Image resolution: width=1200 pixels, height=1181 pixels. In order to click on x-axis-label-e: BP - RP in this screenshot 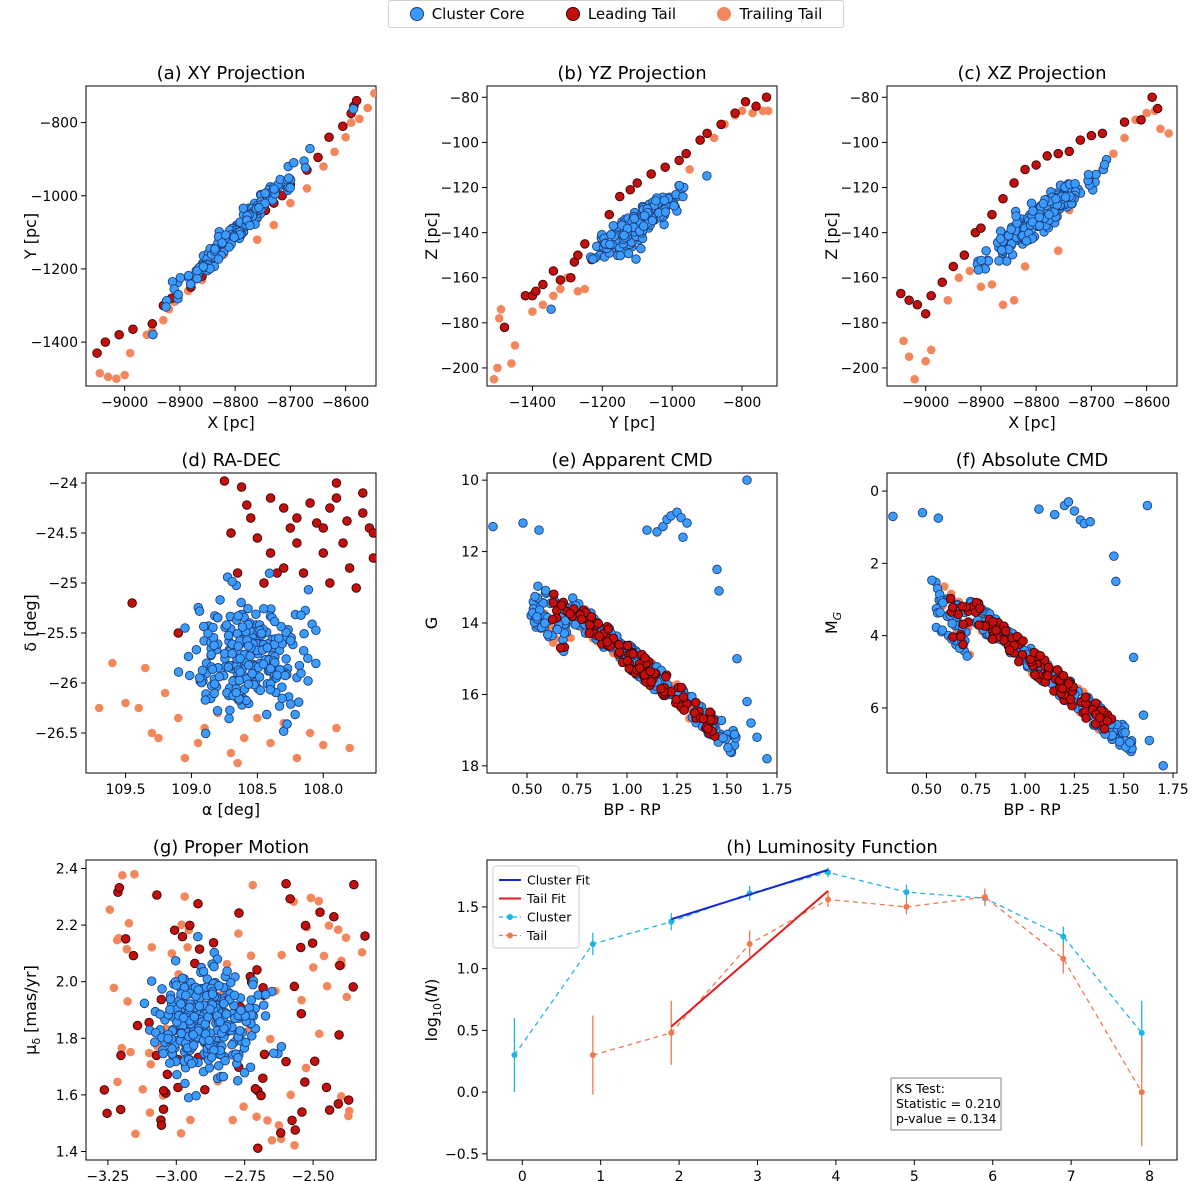, I will do `click(632, 809)`.